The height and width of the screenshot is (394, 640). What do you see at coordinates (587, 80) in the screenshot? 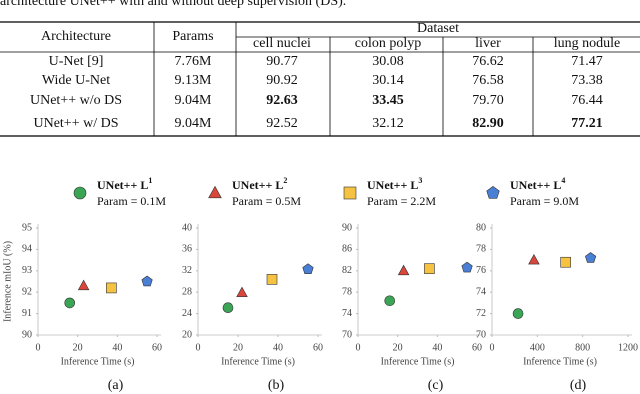
I see `table-cell: 73.38` at bounding box center [587, 80].